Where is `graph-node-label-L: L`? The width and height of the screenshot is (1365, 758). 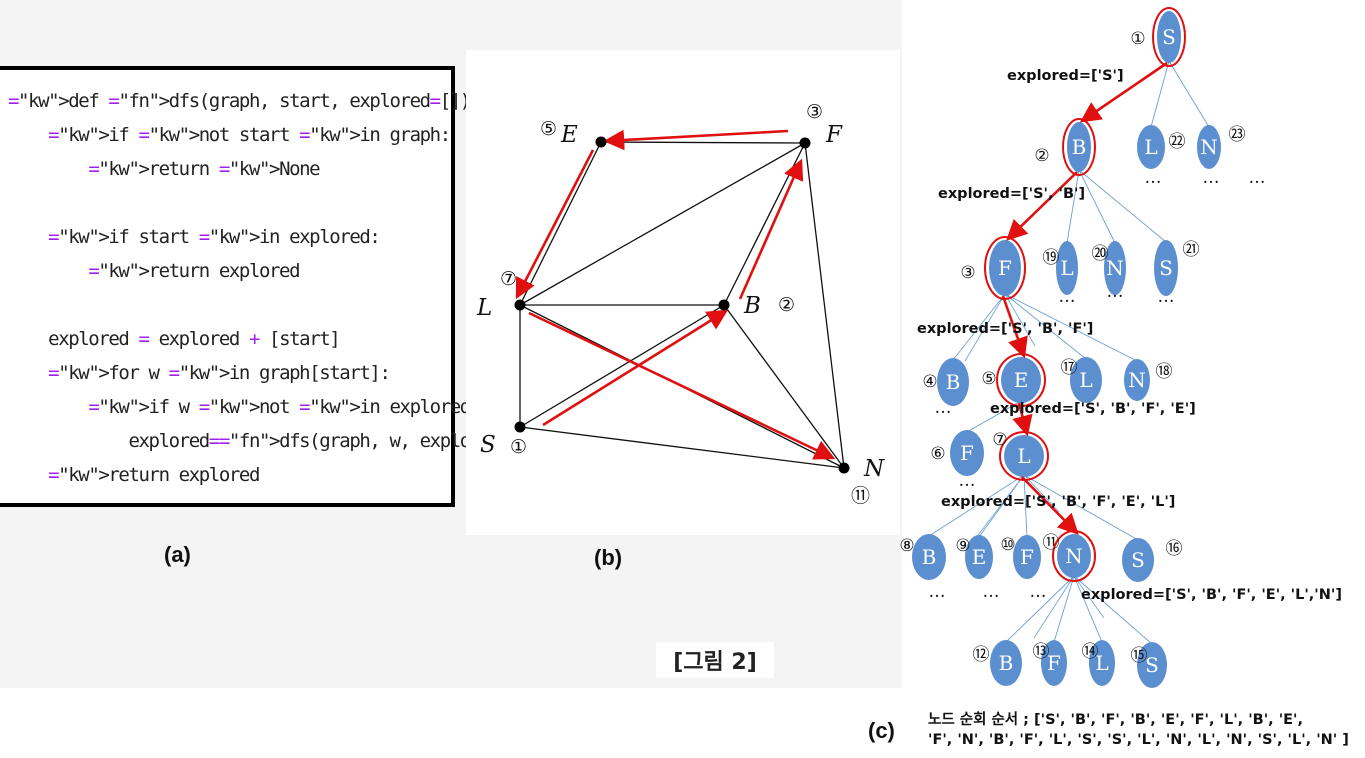 graph-node-label-L: L is located at coordinates (484, 308).